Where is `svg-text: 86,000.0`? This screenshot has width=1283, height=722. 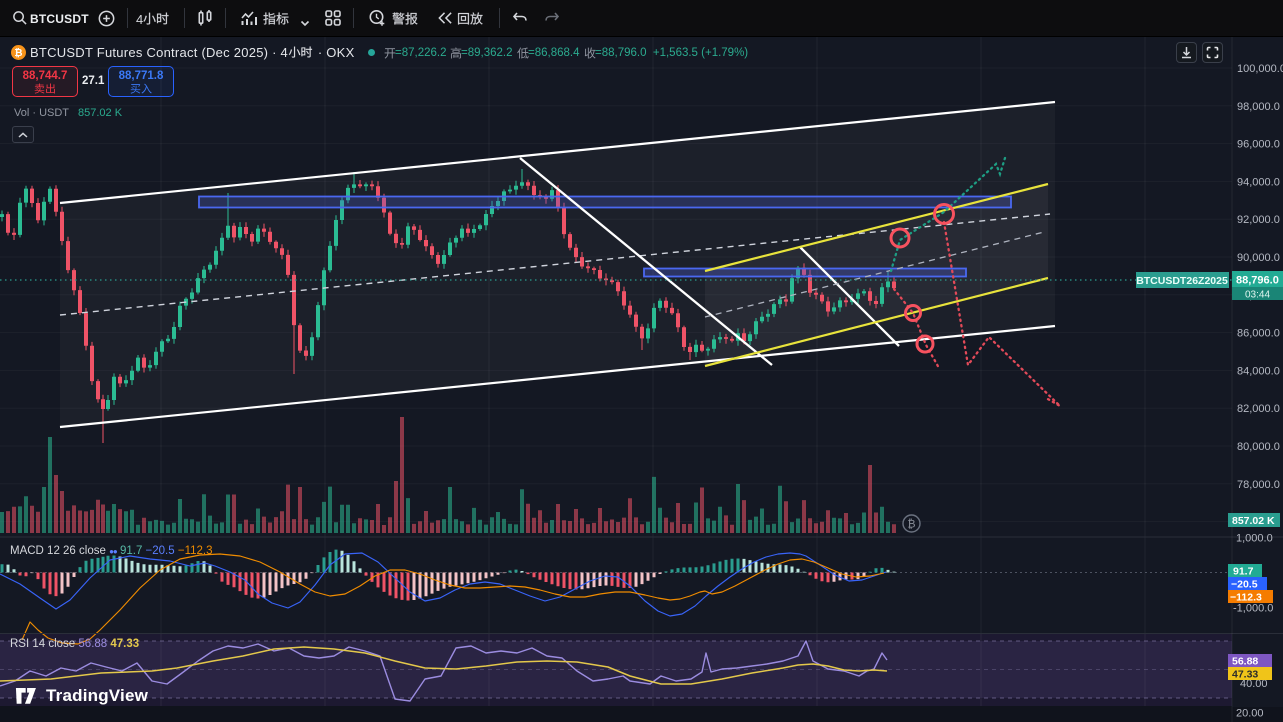
svg-text: 86,000.0 is located at coordinates (1258, 334).